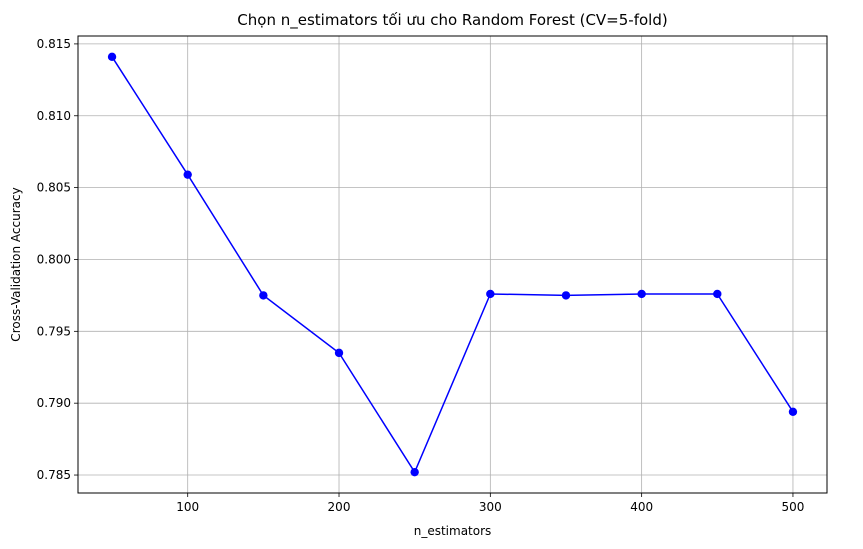 The width and height of the screenshot is (863, 549). Describe the element at coordinates (54, 44) in the screenshot. I see `y-tick-label: 0.815` at that location.